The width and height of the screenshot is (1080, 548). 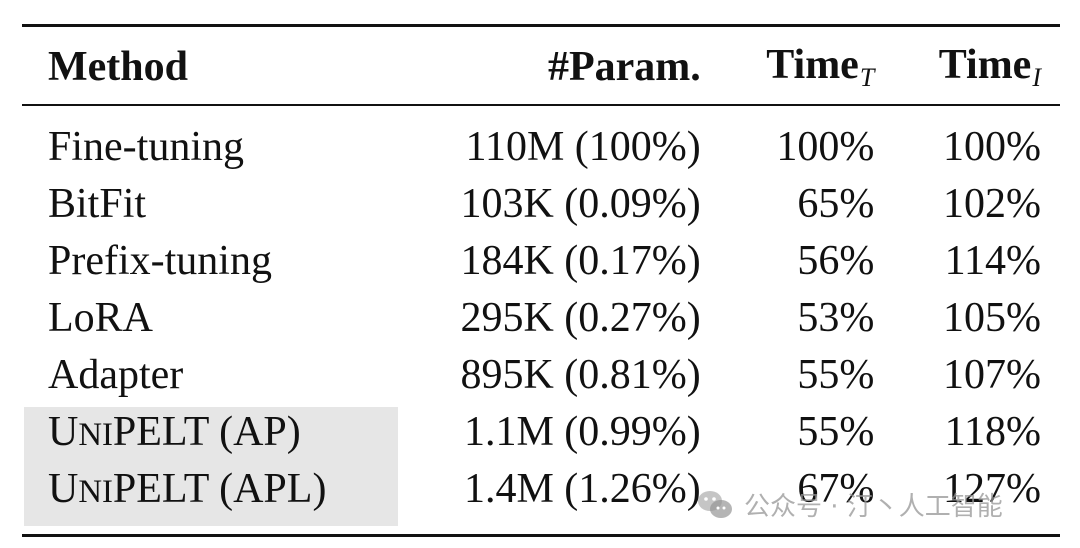 What do you see at coordinates (541, 105) in the screenshot?
I see `header-rule` at bounding box center [541, 105].